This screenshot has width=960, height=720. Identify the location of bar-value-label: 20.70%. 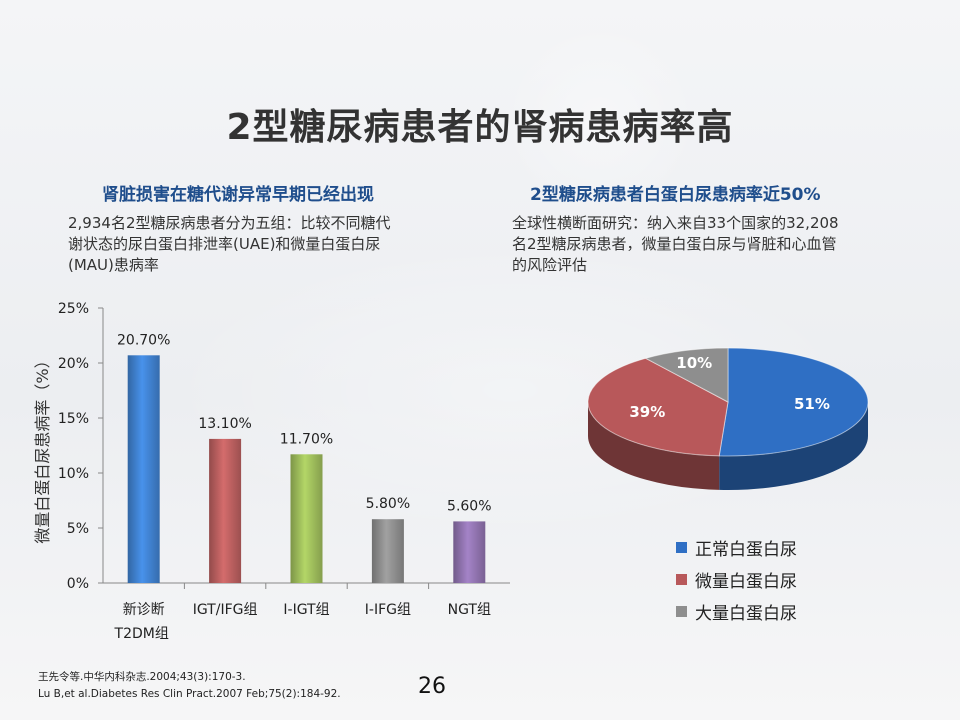
(143, 340).